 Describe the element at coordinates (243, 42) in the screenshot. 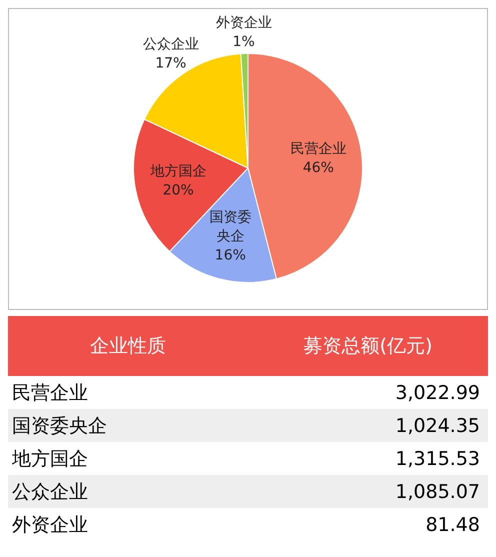

I see `data-label: 1%` at that location.